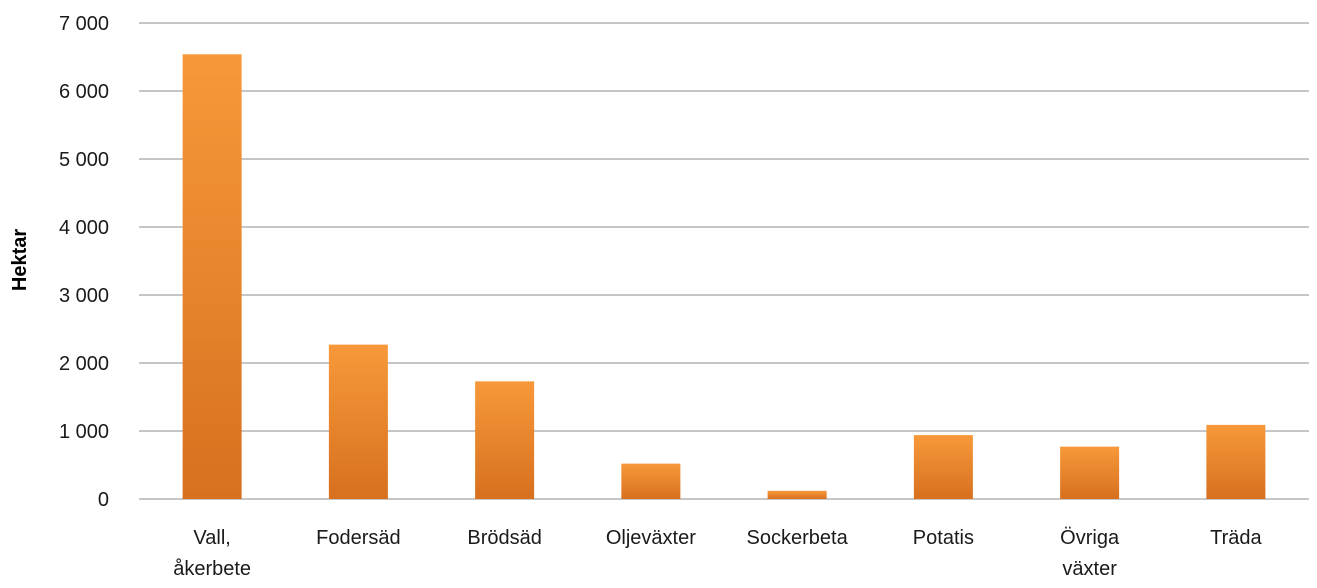  I want to click on y-tick-label: 5 000, so click(84, 160).